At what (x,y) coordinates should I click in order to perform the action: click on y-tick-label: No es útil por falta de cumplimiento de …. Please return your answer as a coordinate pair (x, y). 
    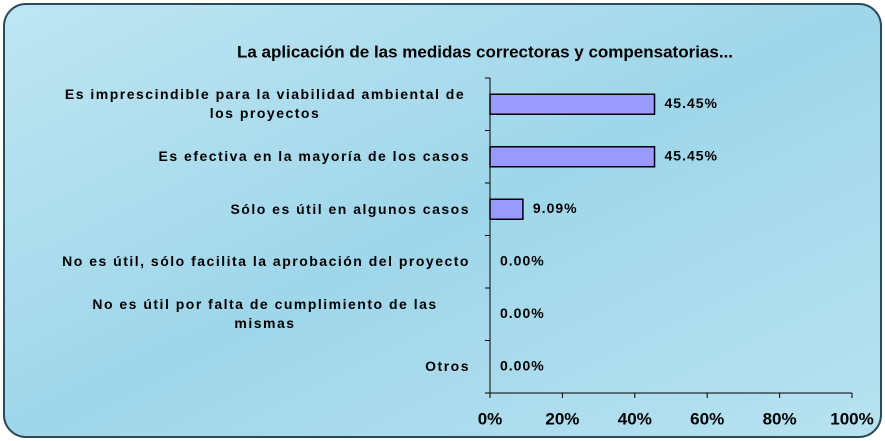
    Looking at the image, I should click on (265, 314).